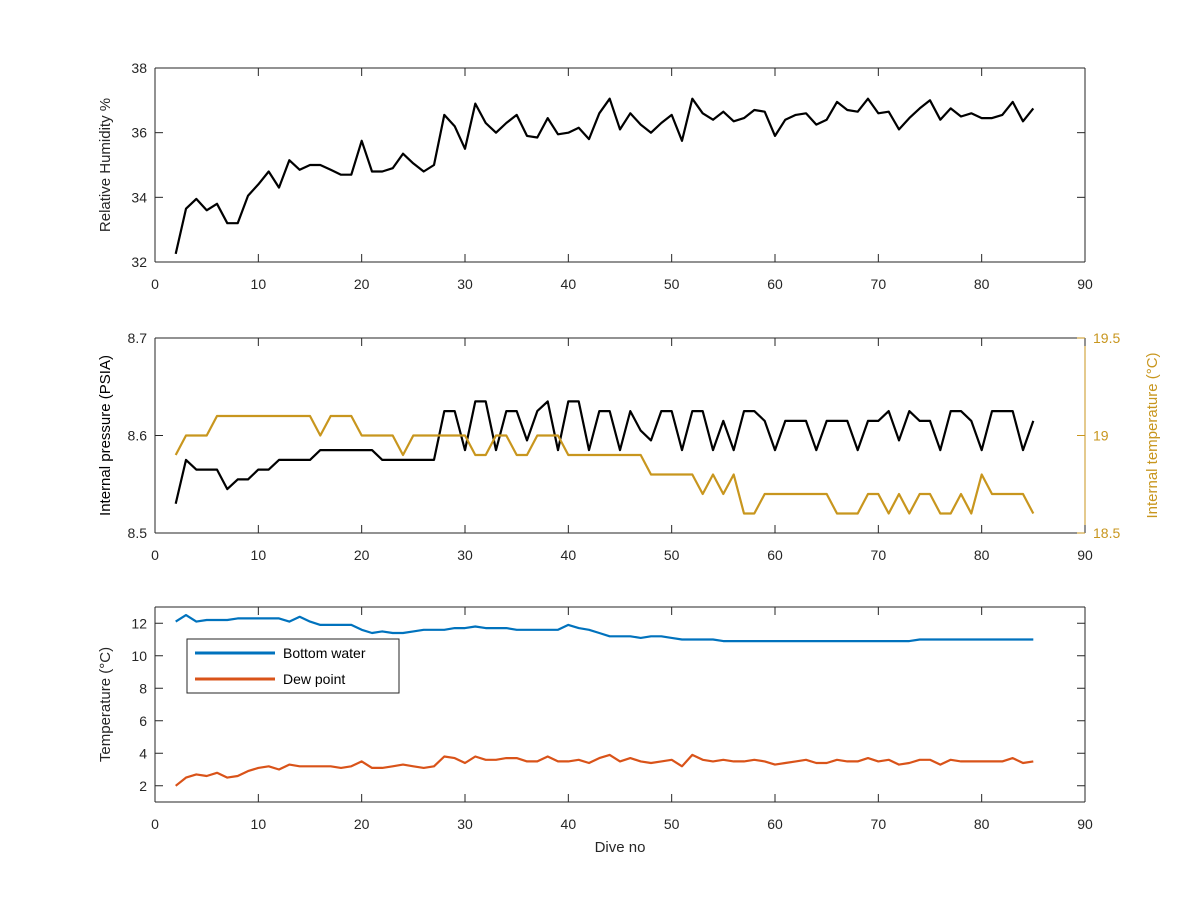 This screenshot has width=1200, height=900. I want to click on y-tick-label: 2, so click(143, 786).